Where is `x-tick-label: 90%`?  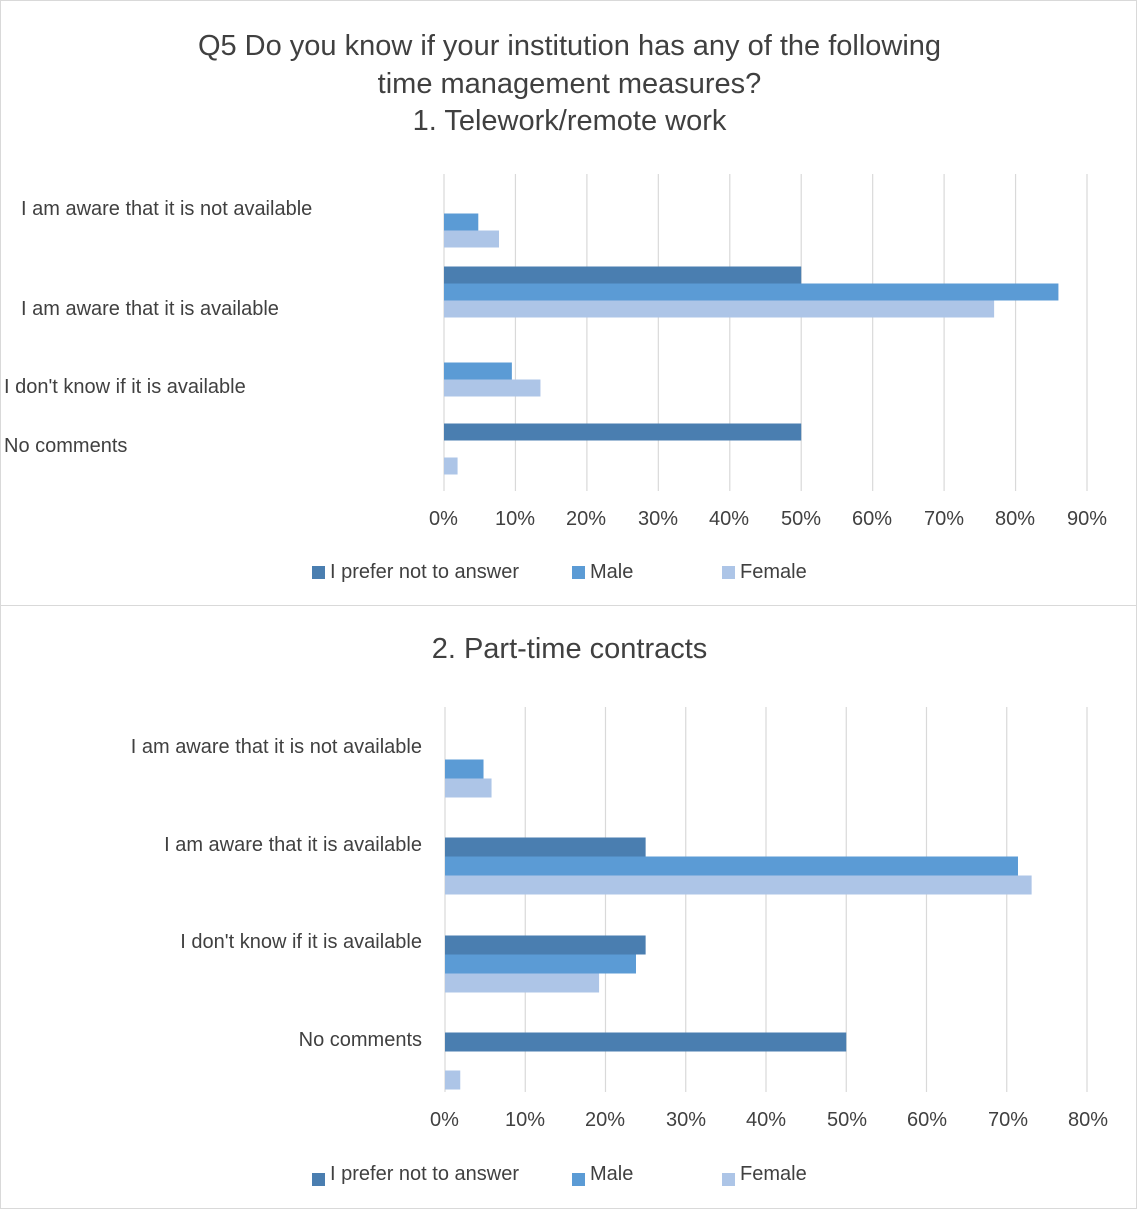
x-tick-label: 90% is located at coordinates (1087, 519).